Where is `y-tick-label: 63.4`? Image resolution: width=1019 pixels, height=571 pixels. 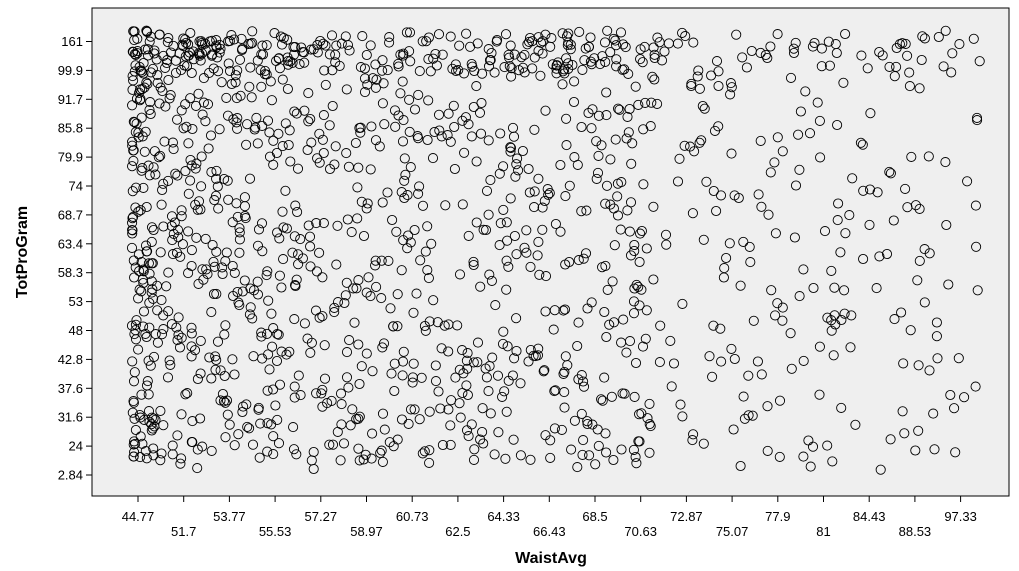 y-tick-label: 63.4 is located at coordinates (70, 243).